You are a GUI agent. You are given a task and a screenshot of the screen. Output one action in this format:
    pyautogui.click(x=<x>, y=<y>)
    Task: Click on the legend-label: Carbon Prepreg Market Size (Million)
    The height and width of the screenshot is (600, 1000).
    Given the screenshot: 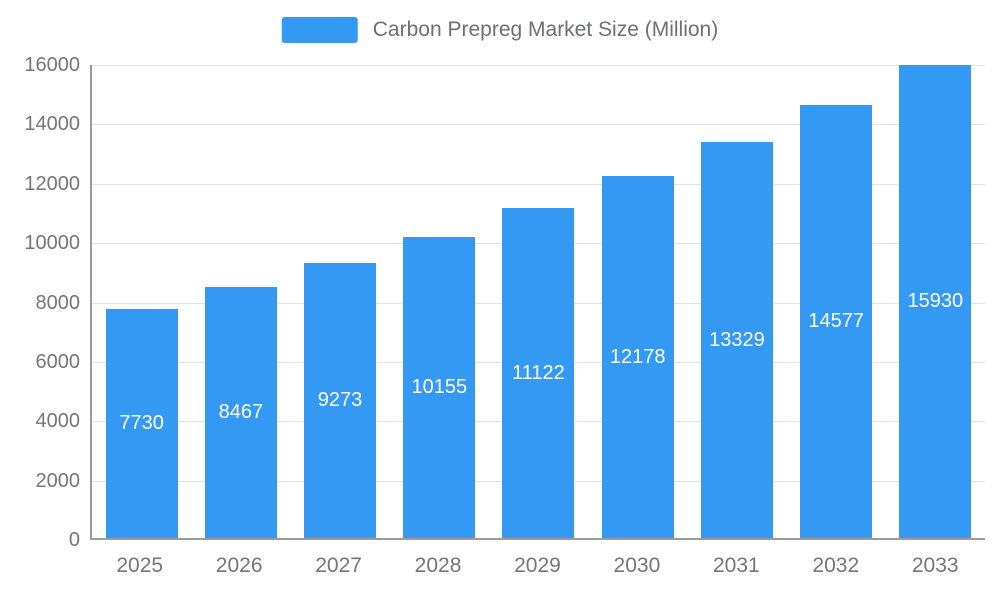 What is the action you would take?
    pyautogui.click(x=545, y=29)
    